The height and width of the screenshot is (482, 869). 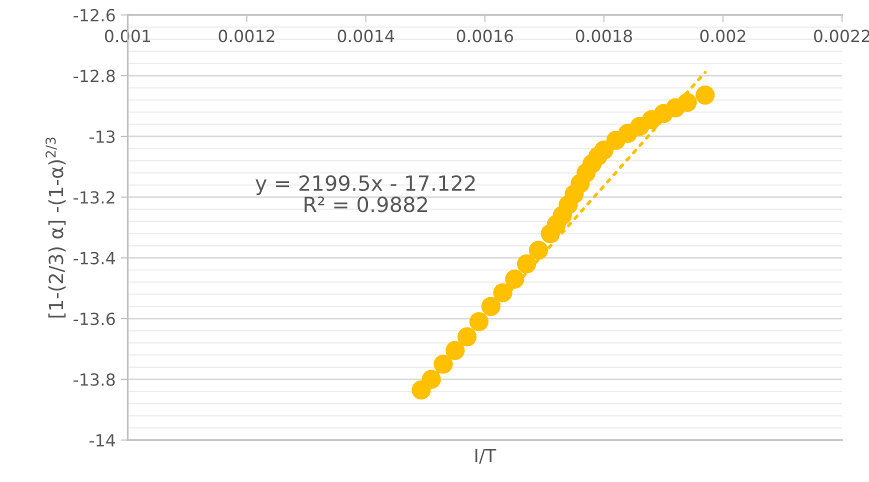 I want to click on annotation: R² = 0.9882, so click(x=365, y=204).